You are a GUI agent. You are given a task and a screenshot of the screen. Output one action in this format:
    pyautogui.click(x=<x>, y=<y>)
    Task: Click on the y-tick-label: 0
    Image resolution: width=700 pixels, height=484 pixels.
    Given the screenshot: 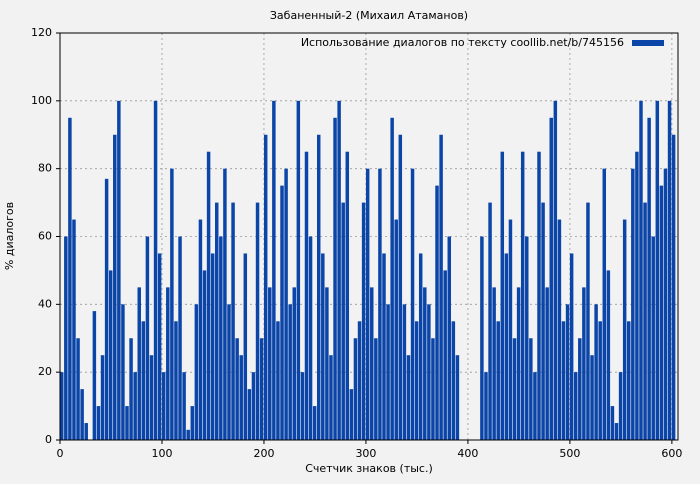 What is the action you would take?
    pyautogui.click(x=48, y=439)
    